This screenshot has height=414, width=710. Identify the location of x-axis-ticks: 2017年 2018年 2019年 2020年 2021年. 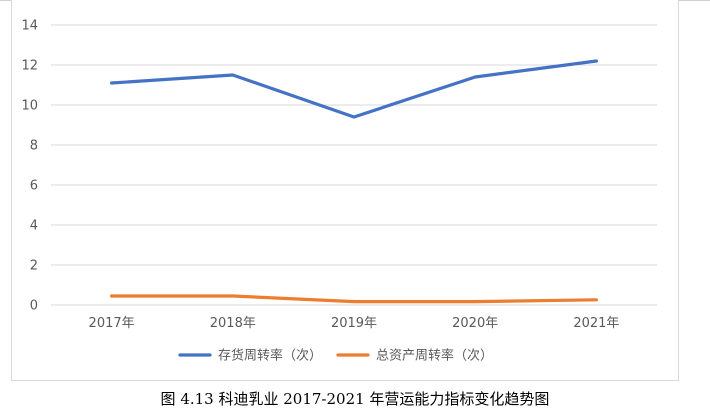
(354, 323).